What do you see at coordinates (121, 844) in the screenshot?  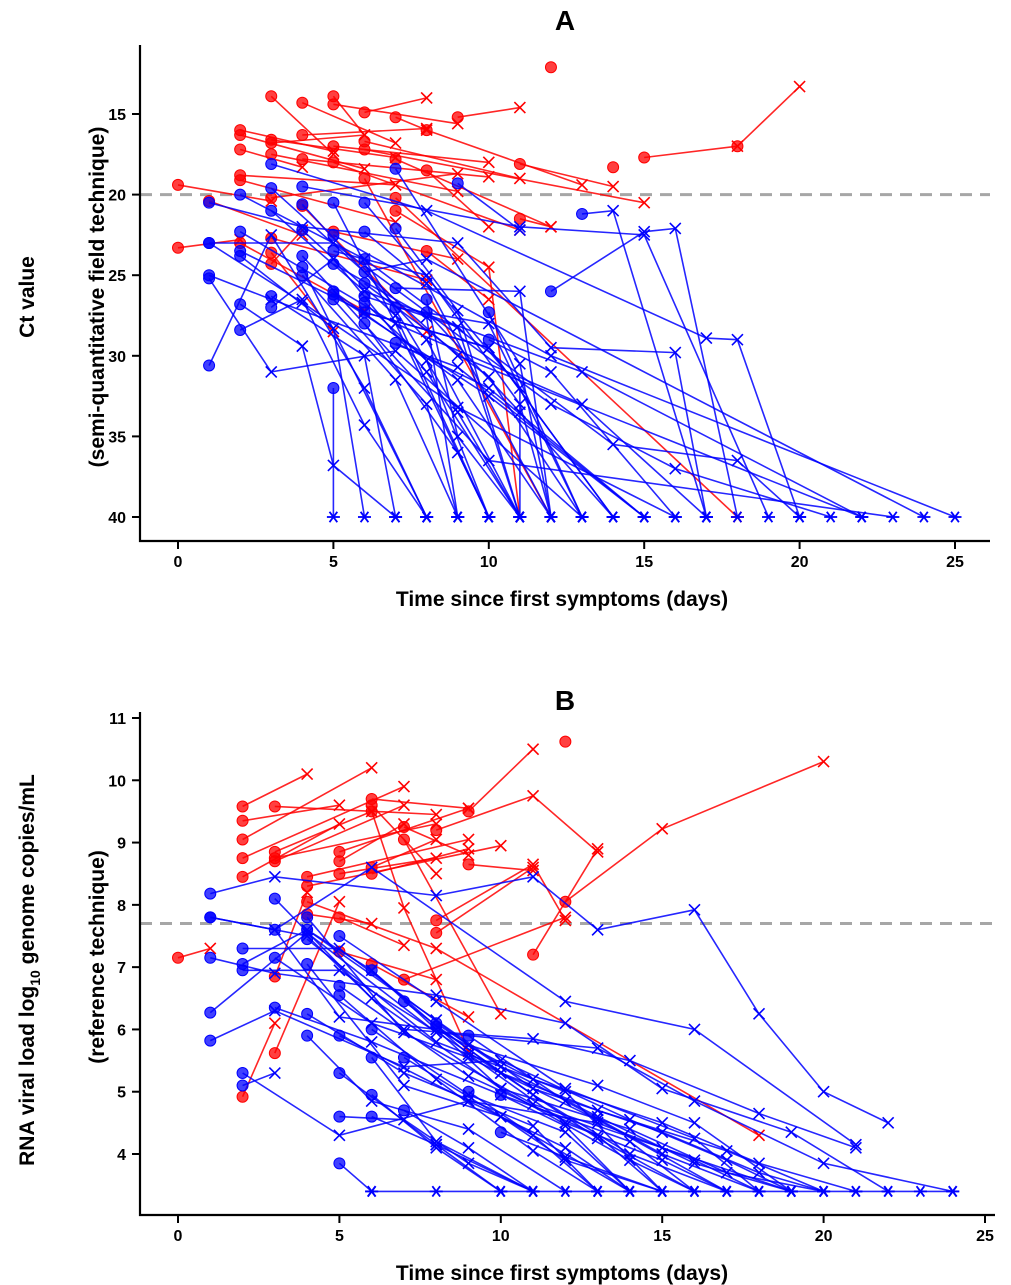 I see `y-tick-label: 9` at bounding box center [121, 844].